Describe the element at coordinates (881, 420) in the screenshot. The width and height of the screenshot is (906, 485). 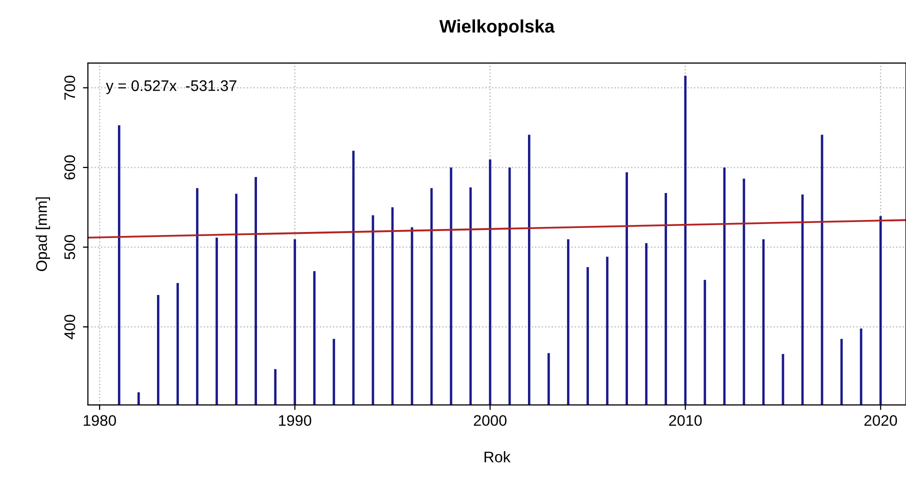
I see `x-tick-label: 2020` at that location.